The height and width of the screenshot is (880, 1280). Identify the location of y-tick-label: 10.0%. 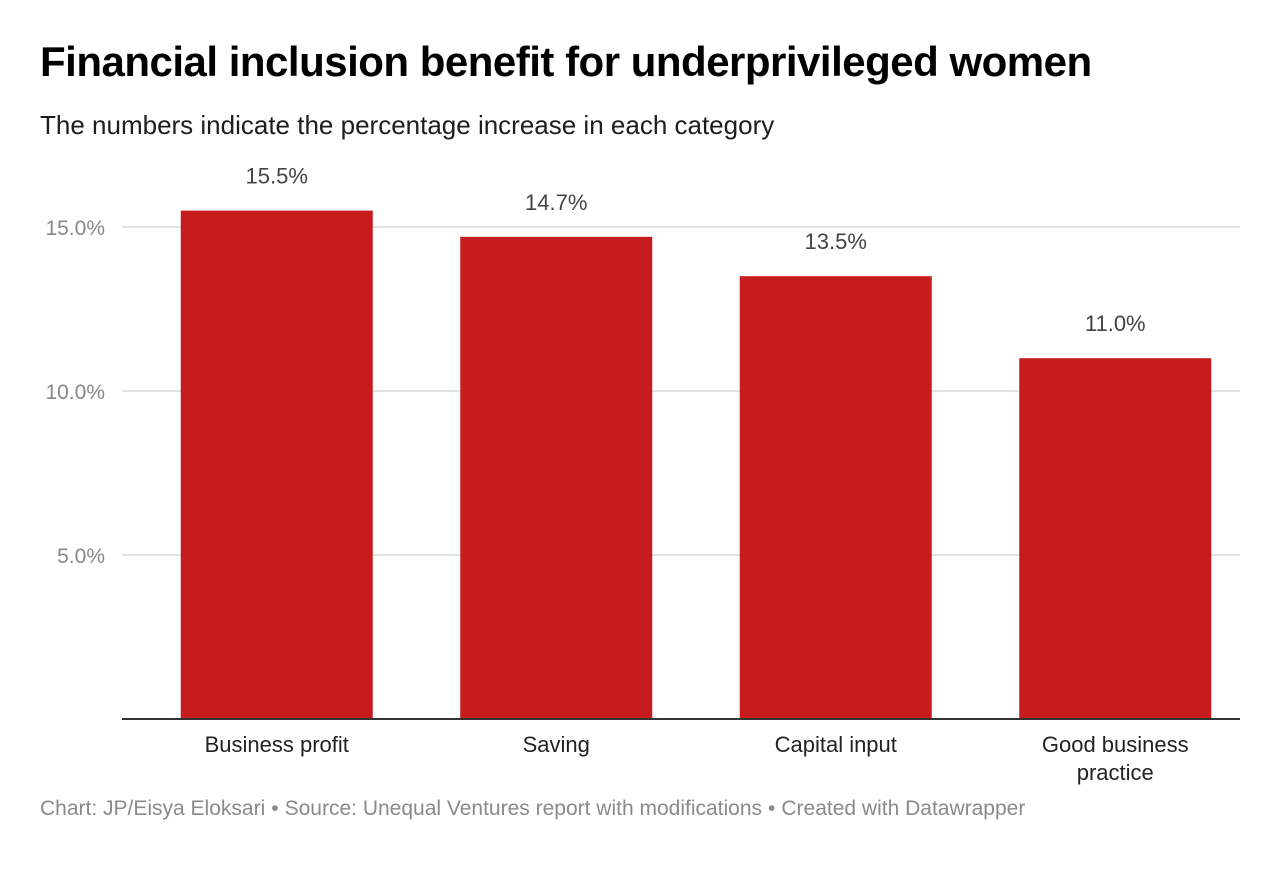
(75, 392).